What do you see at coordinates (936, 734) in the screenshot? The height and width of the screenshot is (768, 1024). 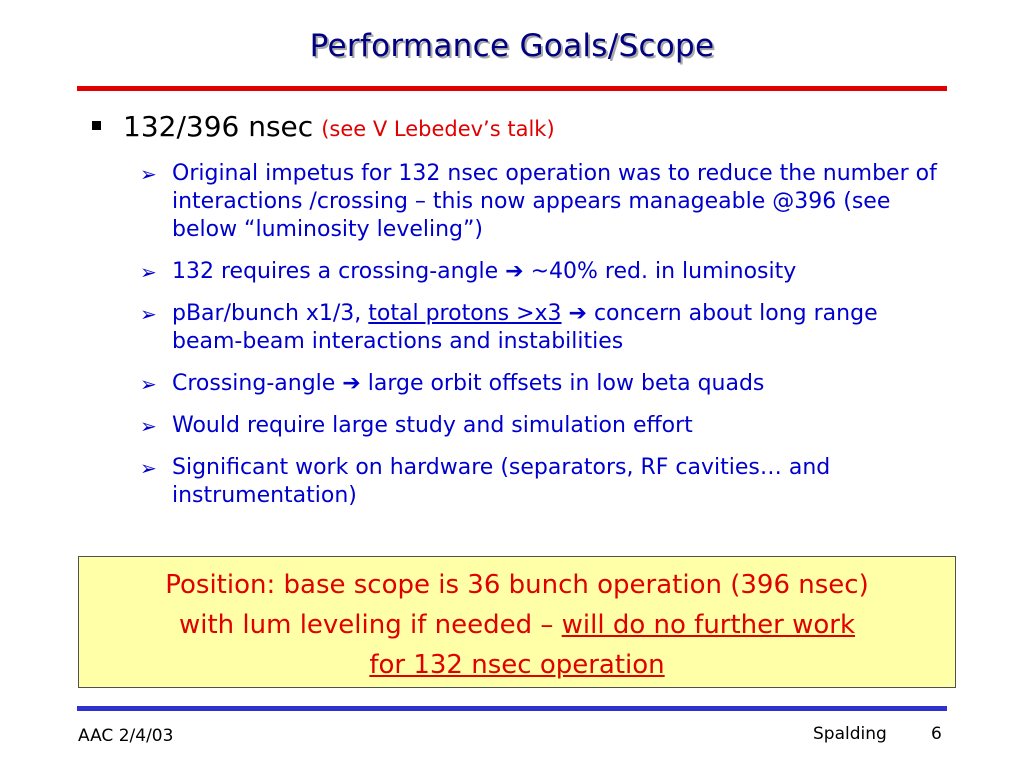 I see `page-number: 6` at bounding box center [936, 734].